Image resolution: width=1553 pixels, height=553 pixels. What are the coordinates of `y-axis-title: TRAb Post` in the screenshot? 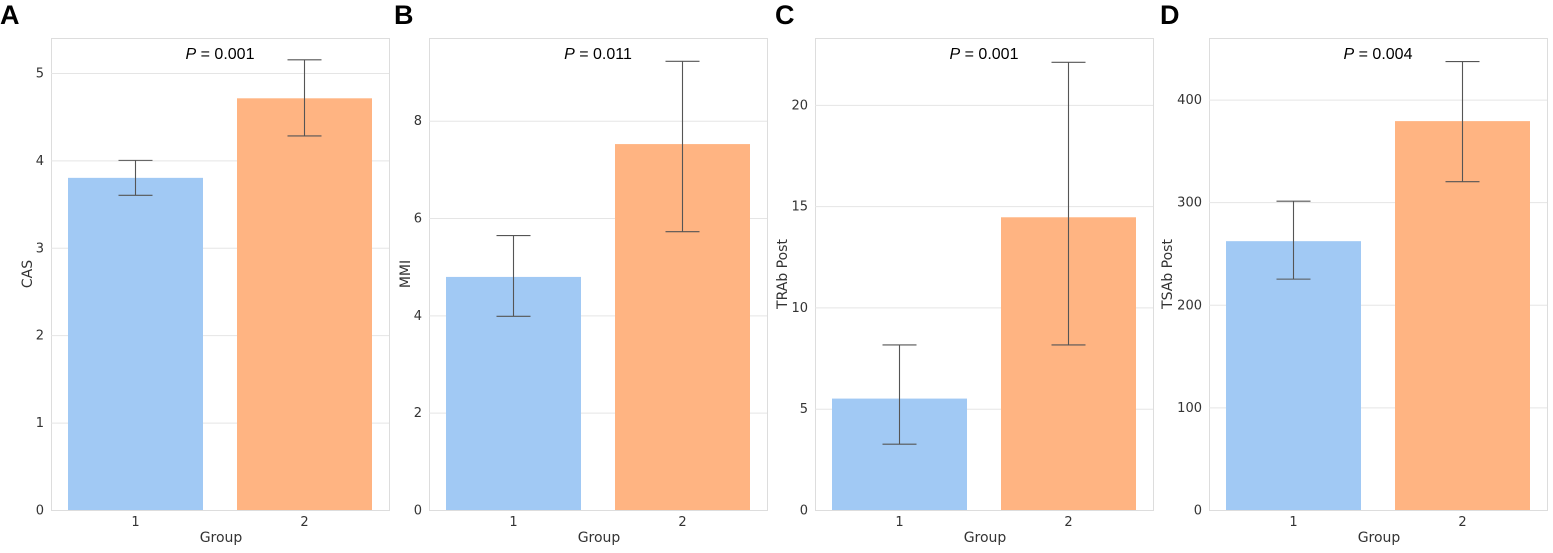 It's located at (783, 274).